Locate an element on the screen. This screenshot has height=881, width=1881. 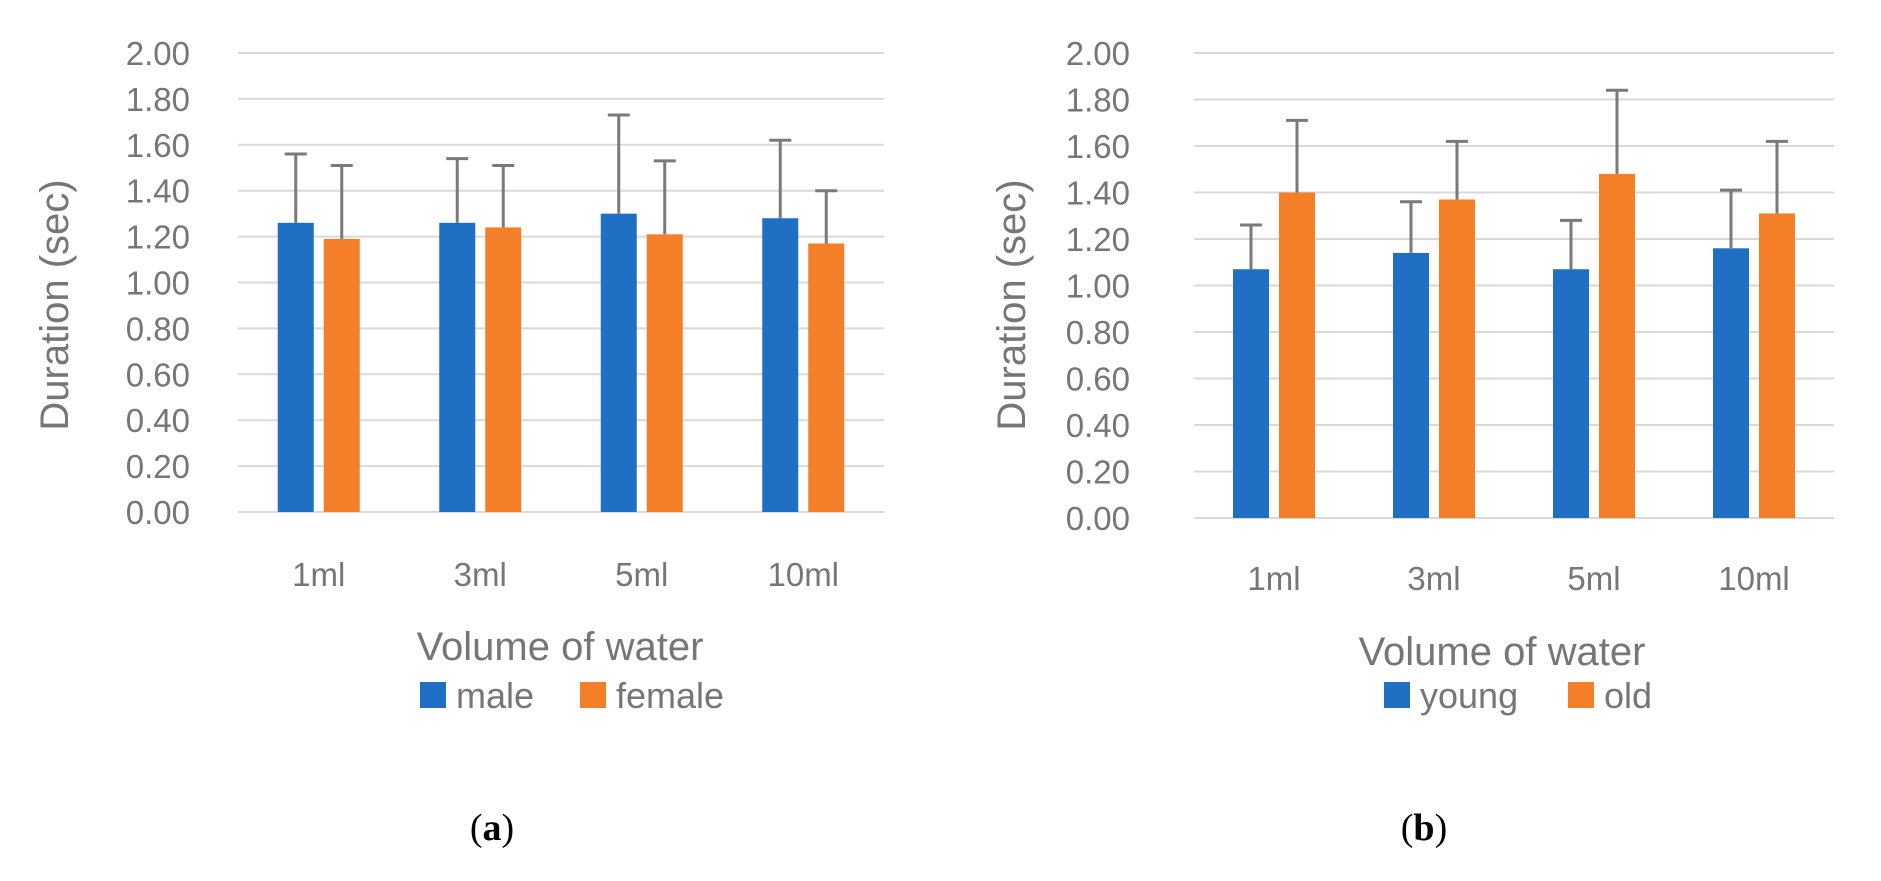
bar-young-3ml is located at coordinates (1411, 385).